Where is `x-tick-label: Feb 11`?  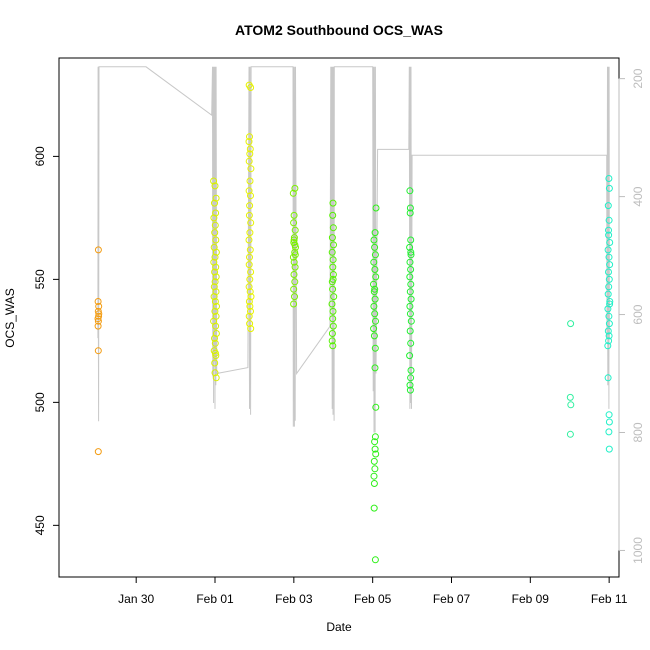
x-tick-label: Feb 11 is located at coordinates (609, 599).